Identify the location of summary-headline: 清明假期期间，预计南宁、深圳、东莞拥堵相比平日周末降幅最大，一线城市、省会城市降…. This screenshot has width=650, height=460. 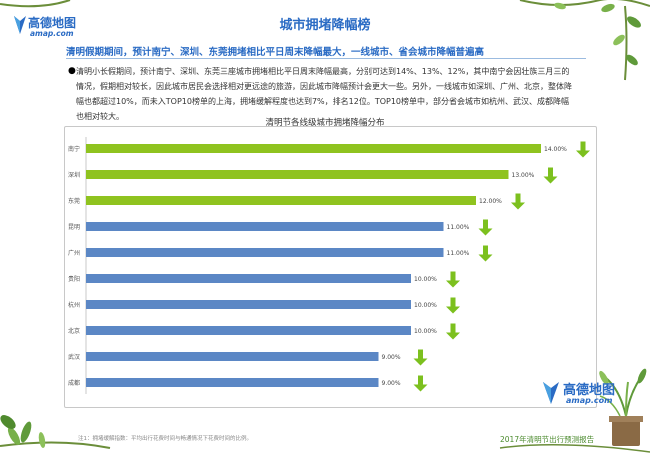
(275, 52).